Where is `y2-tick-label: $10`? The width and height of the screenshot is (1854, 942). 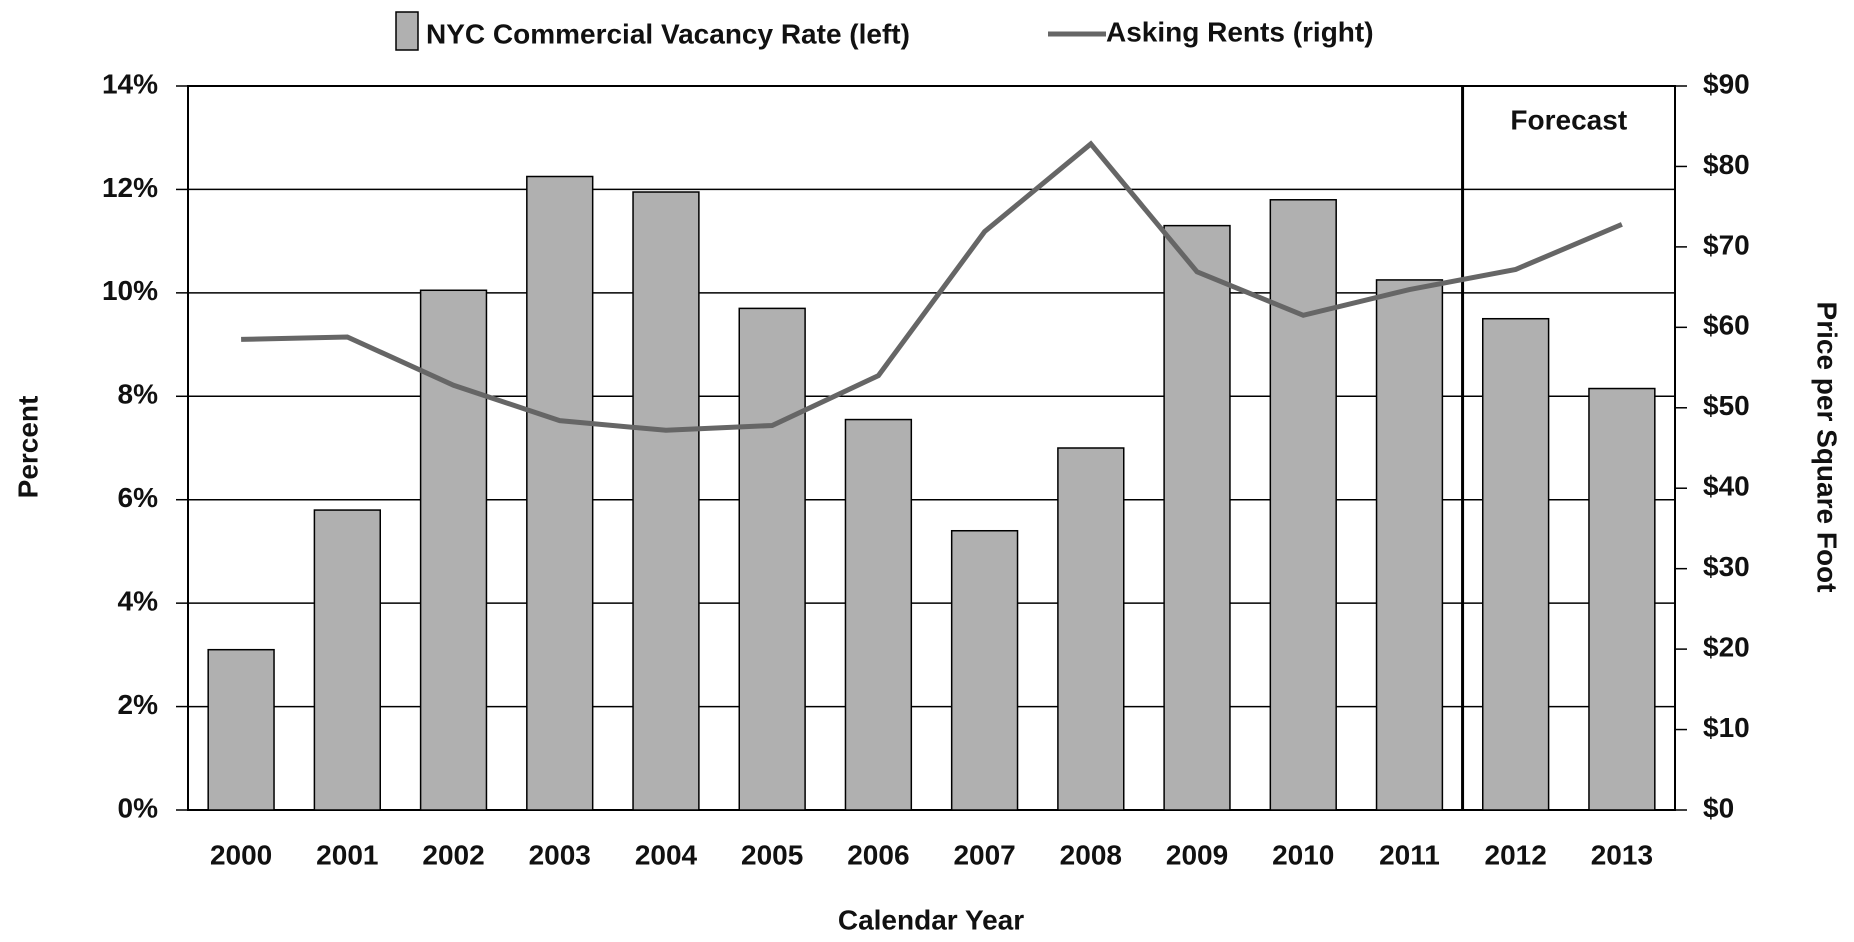 y2-tick-label: $10 is located at coordinates (1726, 727).